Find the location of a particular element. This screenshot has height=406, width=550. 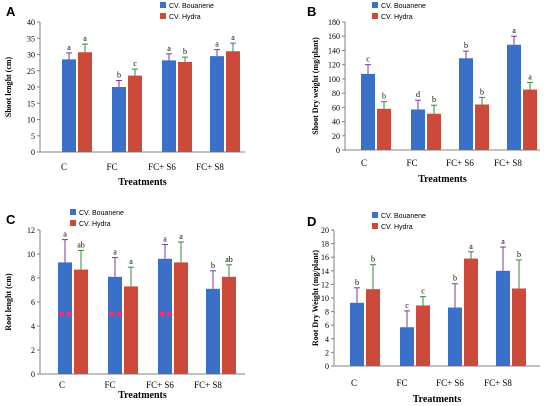

y-axis-title: Shoot lenght (cm) is located at coordinates (8, 86).